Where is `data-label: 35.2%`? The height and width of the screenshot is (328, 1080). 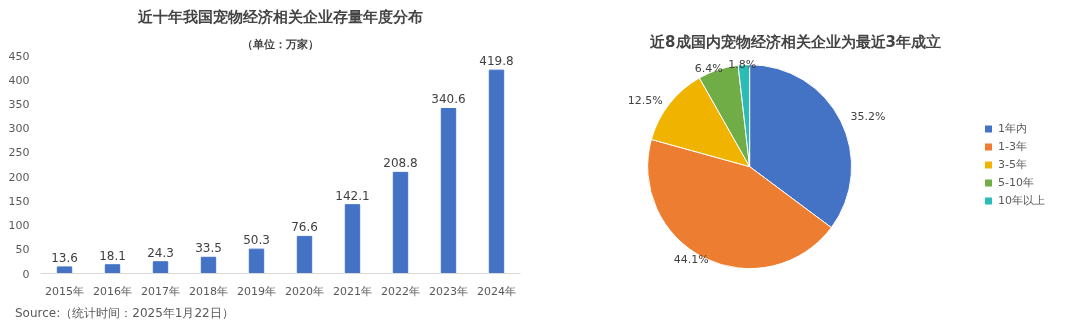 data-label: 35.2% is located at coordinates (868, 117).